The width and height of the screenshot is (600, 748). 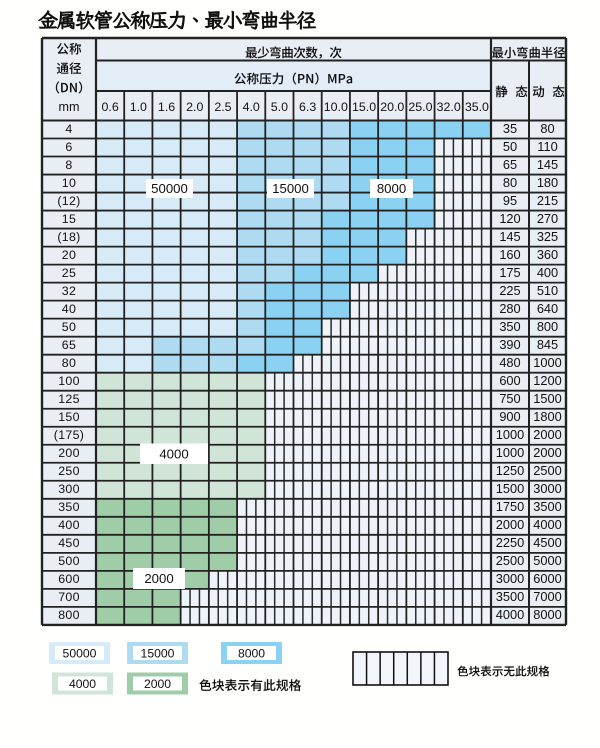 I want to click on svg-text: 1750, so click(x=510, y=506).